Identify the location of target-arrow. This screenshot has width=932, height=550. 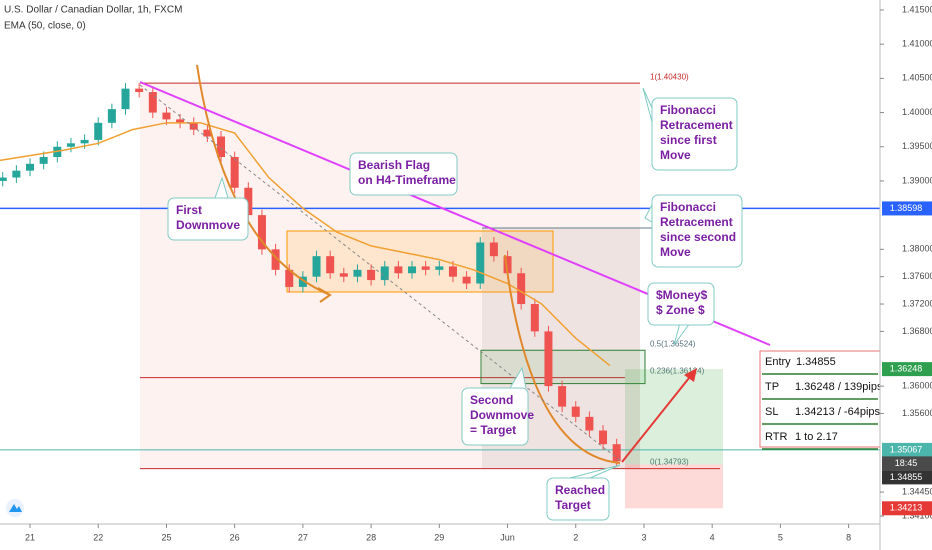
(657, 417).